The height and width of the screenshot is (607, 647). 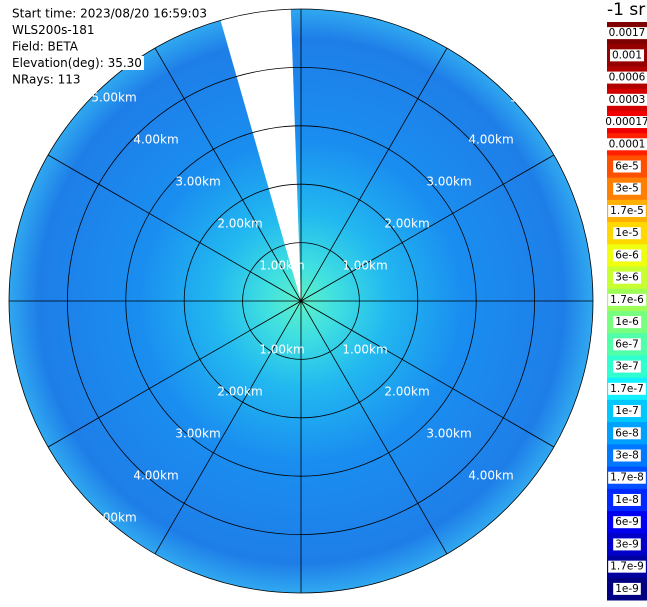 I want to click on info-line: Elevation(deg): 35.30, so click(x=77, y=63).